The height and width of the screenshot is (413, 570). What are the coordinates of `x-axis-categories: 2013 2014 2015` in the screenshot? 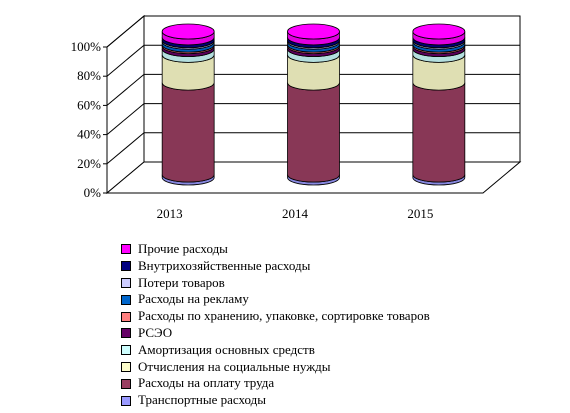 It's located at (295, 213).